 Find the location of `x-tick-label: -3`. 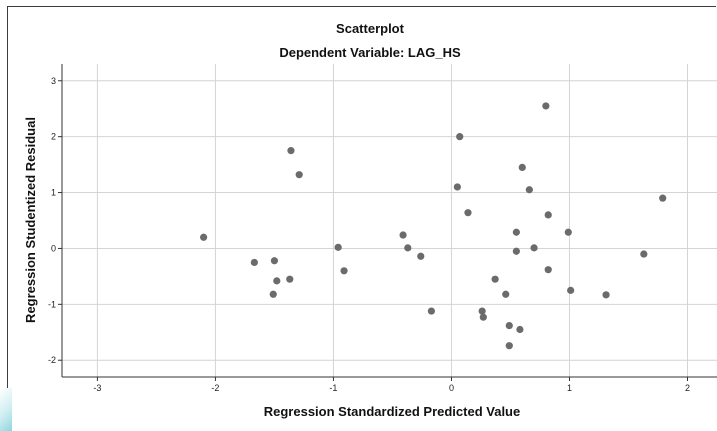

x-tick-label: -3 is located at coordinates (97, 388).